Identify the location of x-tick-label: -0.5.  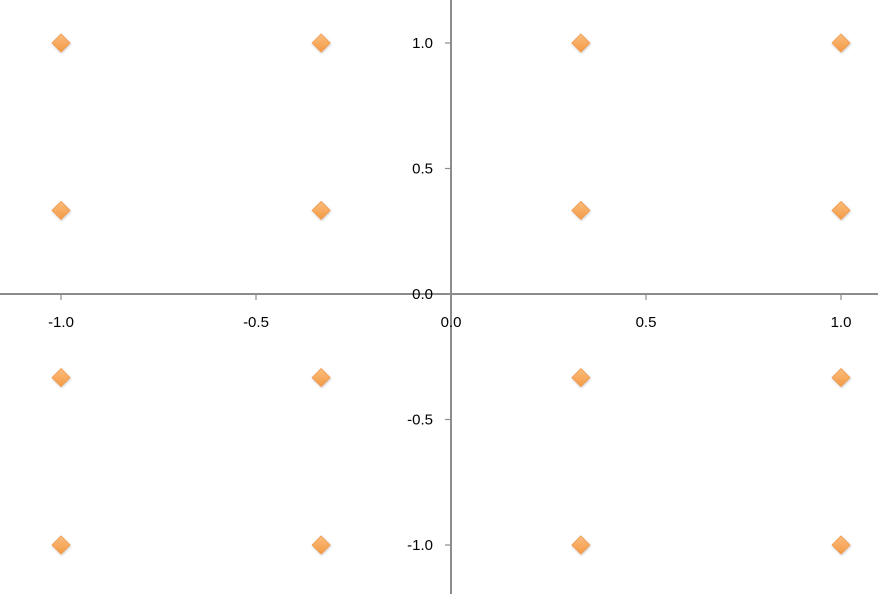
(256, 322).